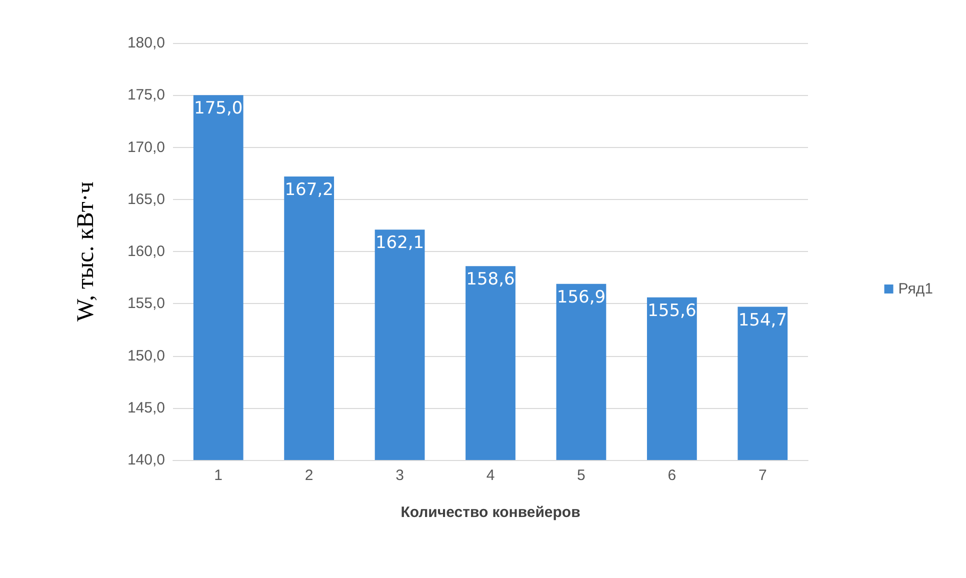 This screenshot has height=578, width=966. I want to click on data-label: 156,9, so click(581, 297).